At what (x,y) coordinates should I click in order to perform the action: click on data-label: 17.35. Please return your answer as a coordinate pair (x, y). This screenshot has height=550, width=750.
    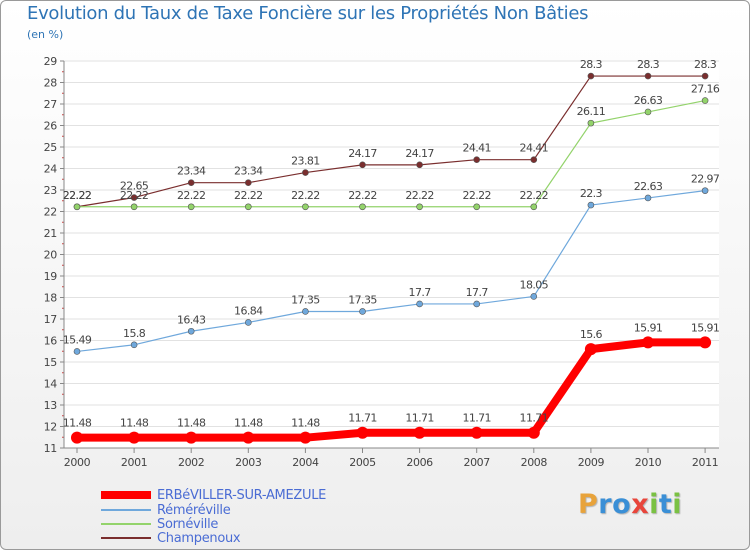
    Looking at the image, I should click on (305, 299).